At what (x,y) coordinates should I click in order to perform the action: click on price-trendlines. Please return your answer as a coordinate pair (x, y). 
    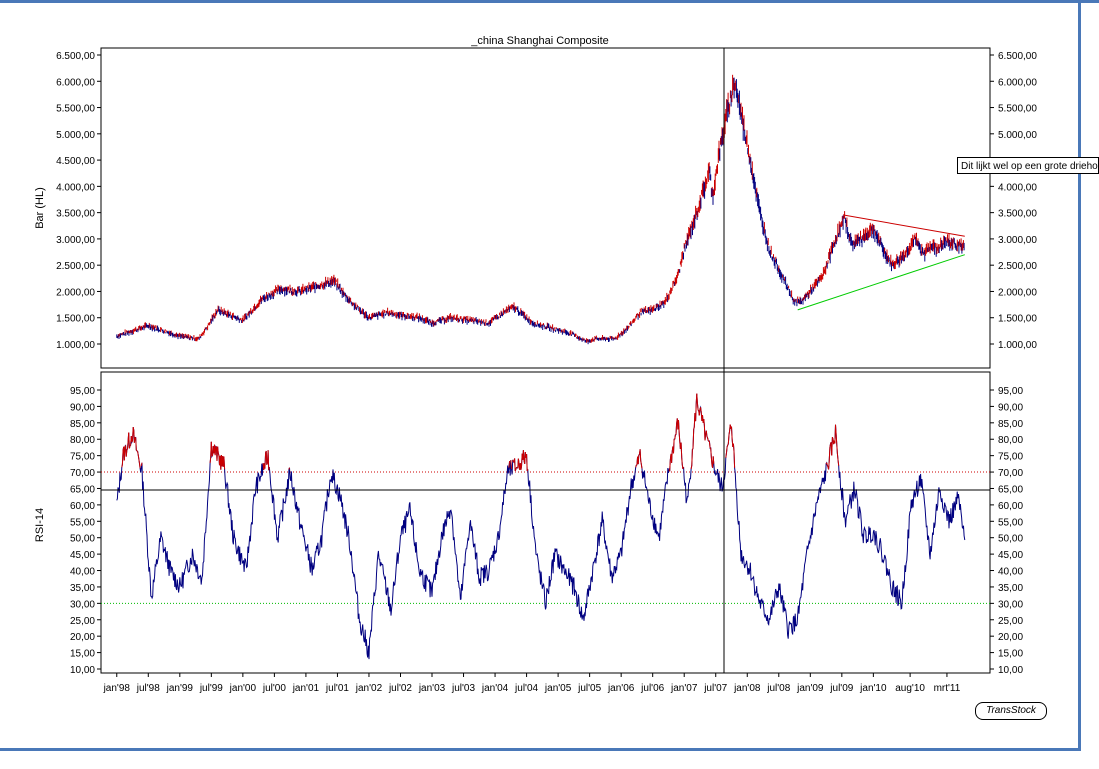
    Looking at the image, I should click on (881, 262).